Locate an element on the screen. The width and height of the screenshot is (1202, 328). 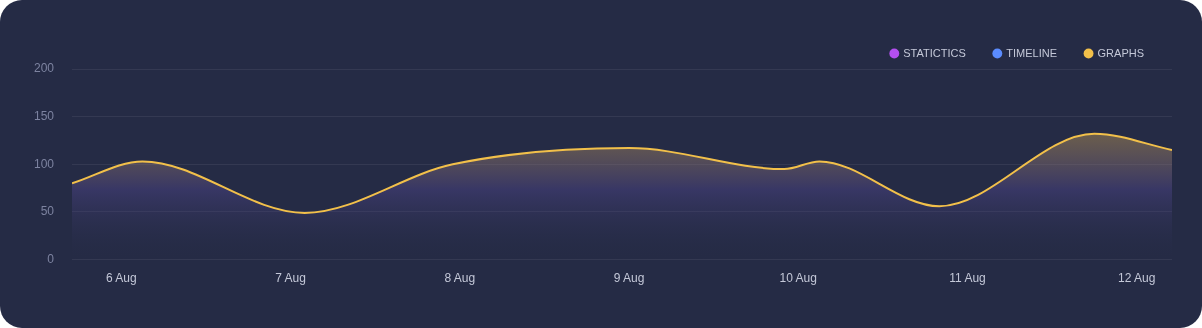
y-tick-label: 0 is located at coordinates (51, 258).